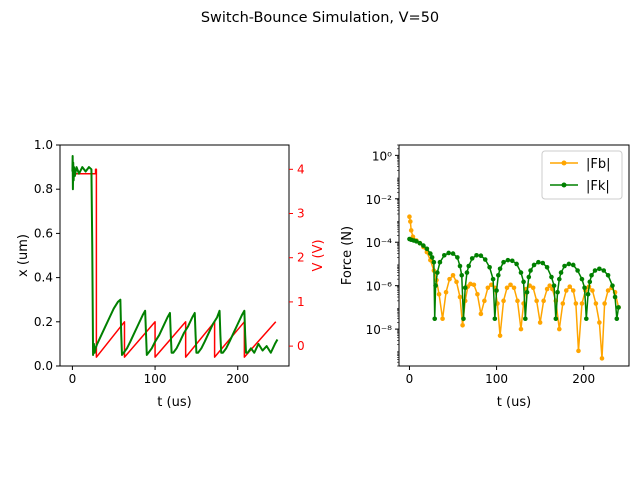 This screenshot has width=640, height=480. Describe the element at coordinates (564, 185) in the screenshot. I see `legend-fk-marker` at that location.